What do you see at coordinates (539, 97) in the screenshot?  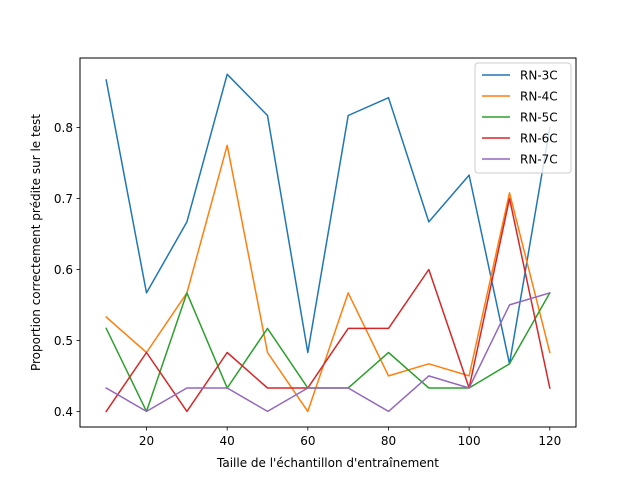 I see `legend-label: RN-4C` at bounding box center [539, 97].